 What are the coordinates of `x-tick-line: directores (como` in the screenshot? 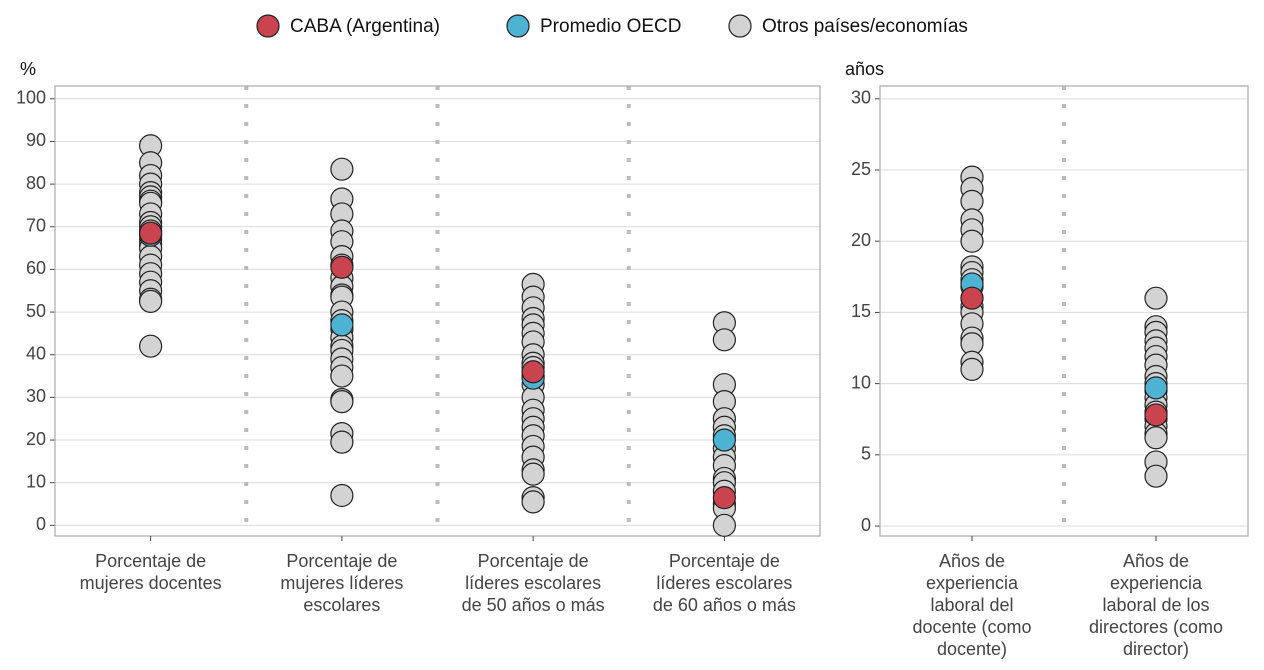 It's located at (1156, 627).